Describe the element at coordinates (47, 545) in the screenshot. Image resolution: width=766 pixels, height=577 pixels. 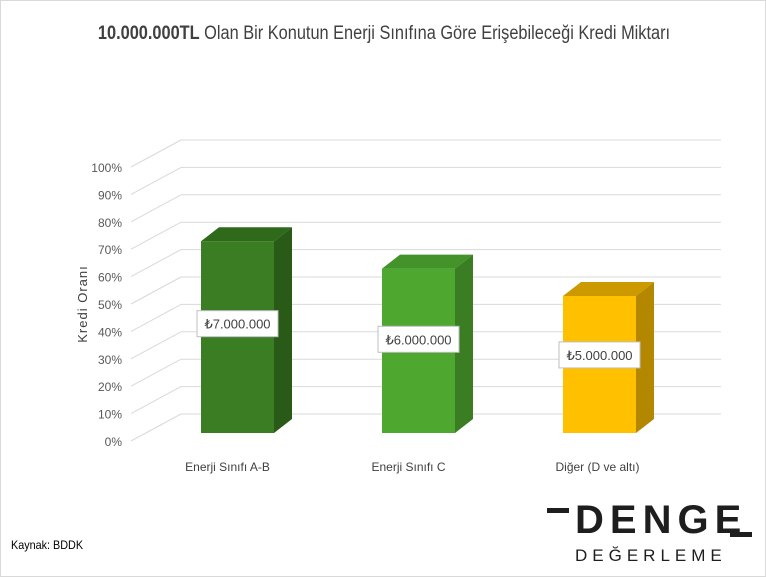
I see `source-note: Kaynak: BDDK` at that location.